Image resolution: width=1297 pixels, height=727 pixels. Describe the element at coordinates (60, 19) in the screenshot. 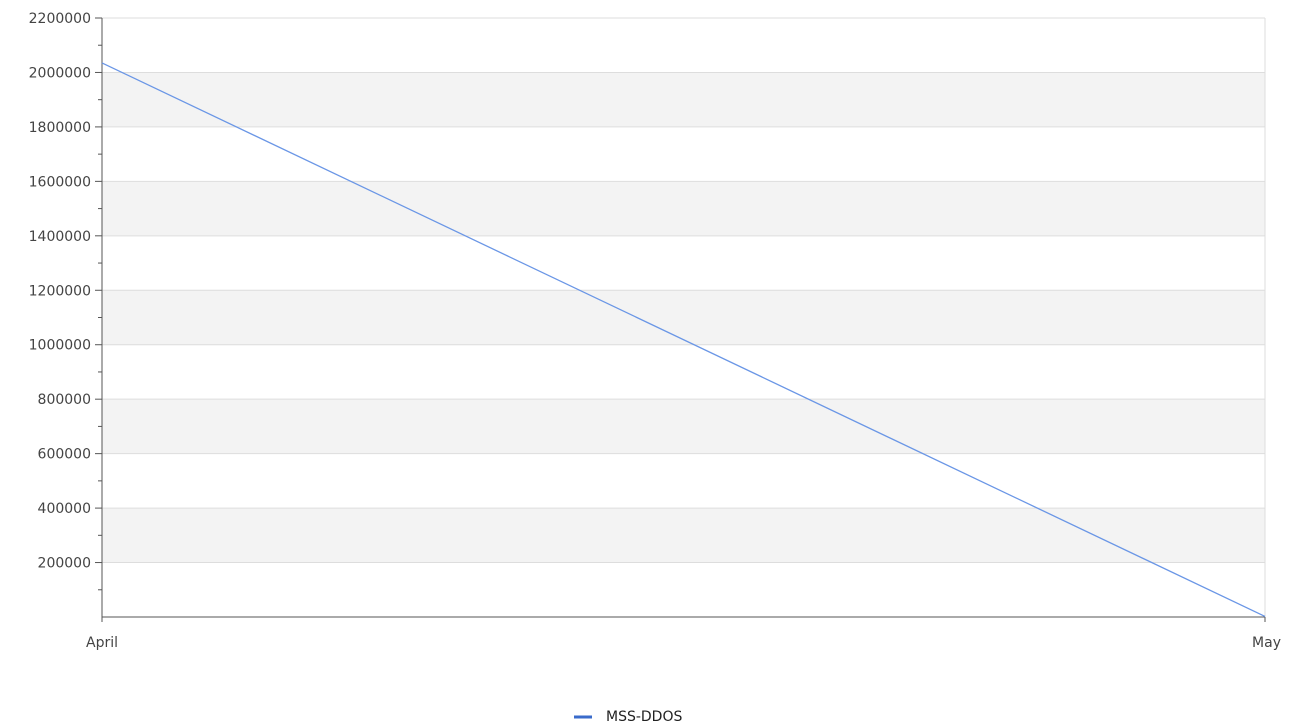

I see `y-tick-label: 2200000` at that location.